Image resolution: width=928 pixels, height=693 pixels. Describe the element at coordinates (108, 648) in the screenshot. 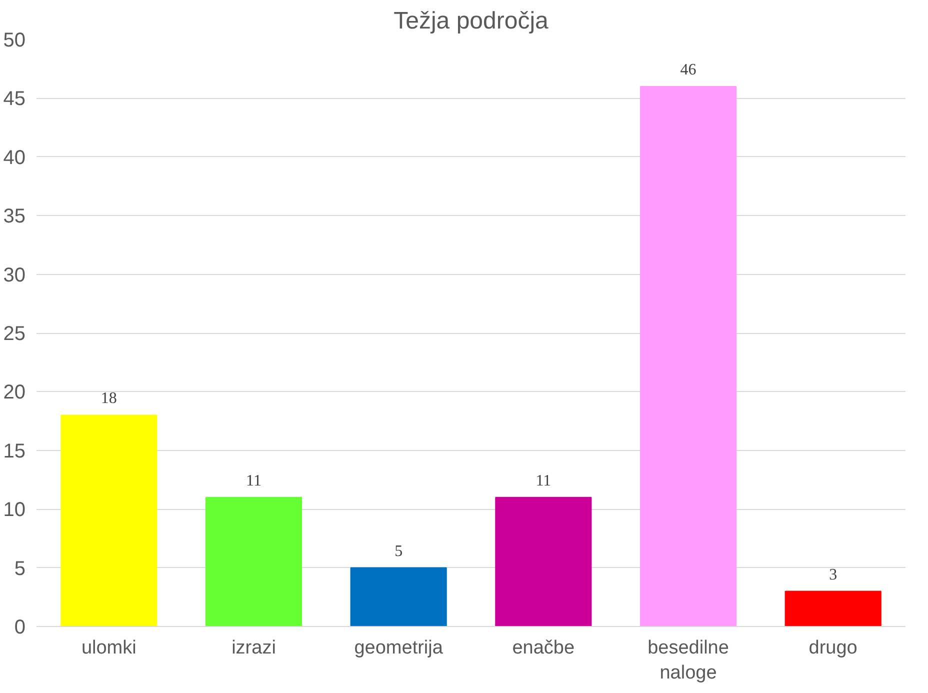

I see `x-tick-label: ulomki` at that location.